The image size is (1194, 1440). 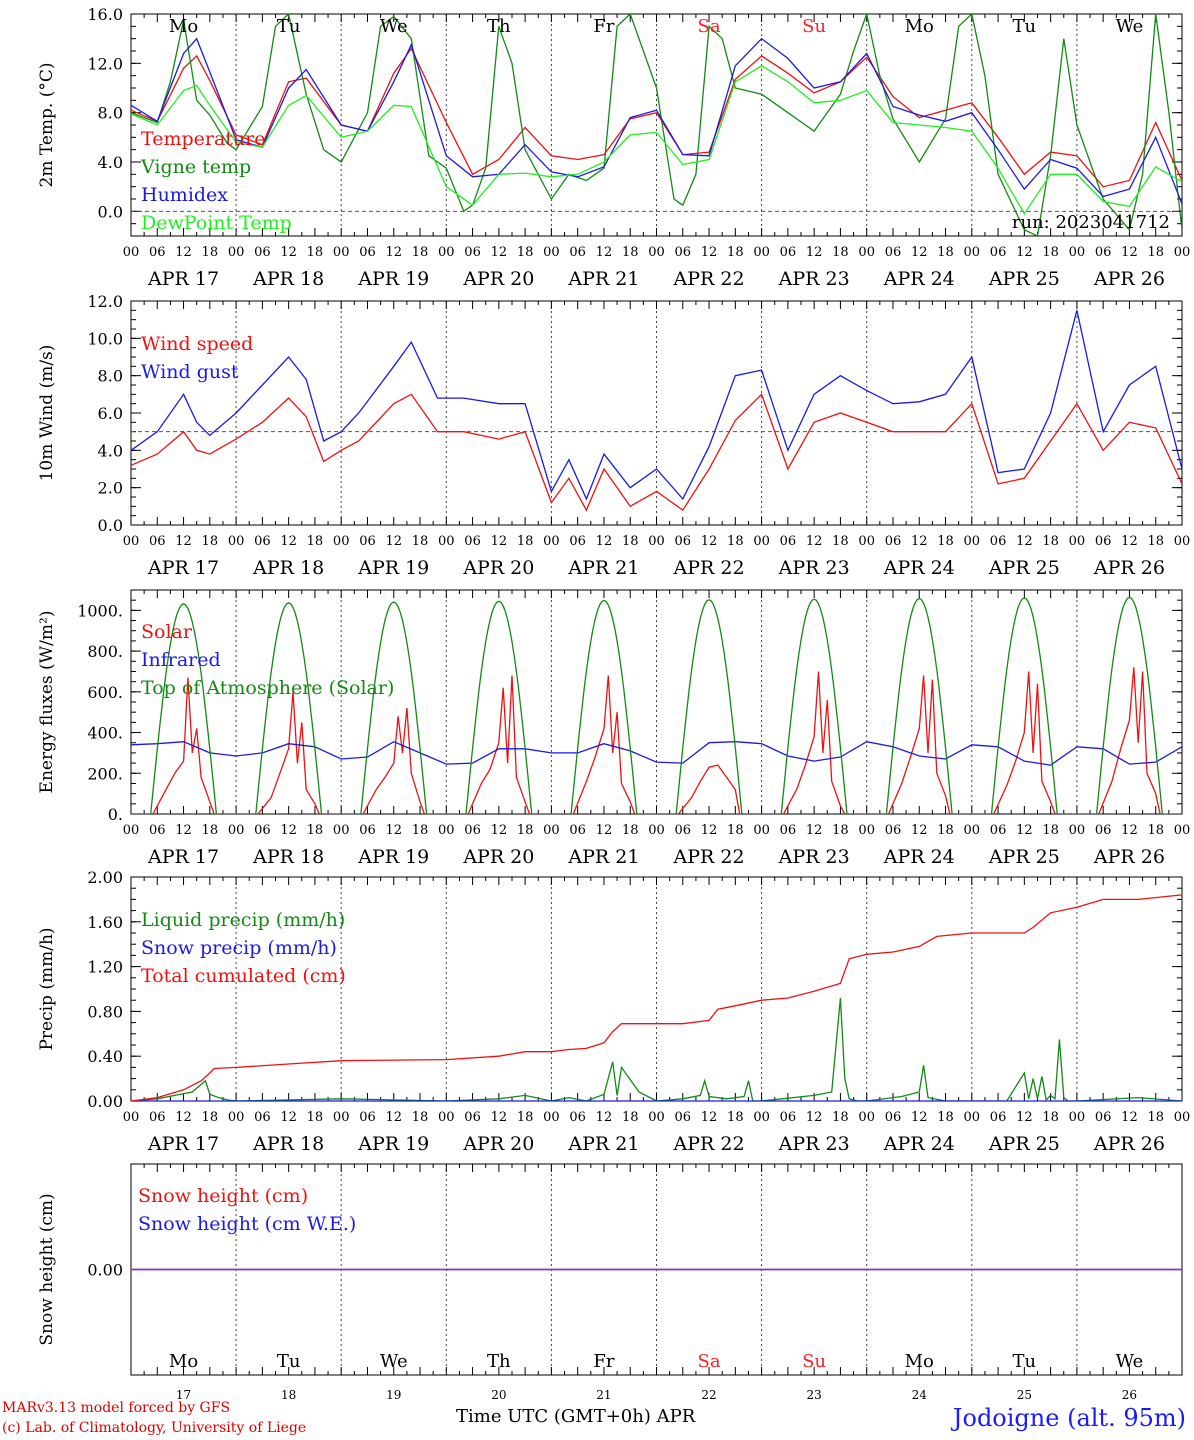 What do you see at coordinates (243, 920) in the screenshot?
I see `legend-entry: Liquid precip (mm/h)` at bounding box center [243, 920].